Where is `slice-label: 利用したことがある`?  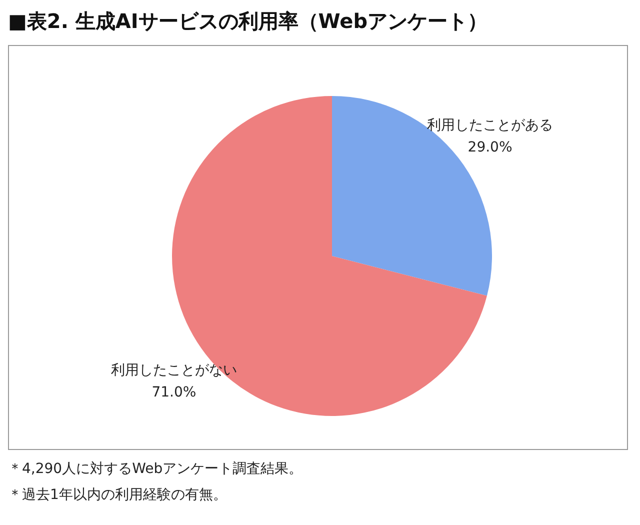
slice-label: 利用したことがある is located at coordinates (490, 125).